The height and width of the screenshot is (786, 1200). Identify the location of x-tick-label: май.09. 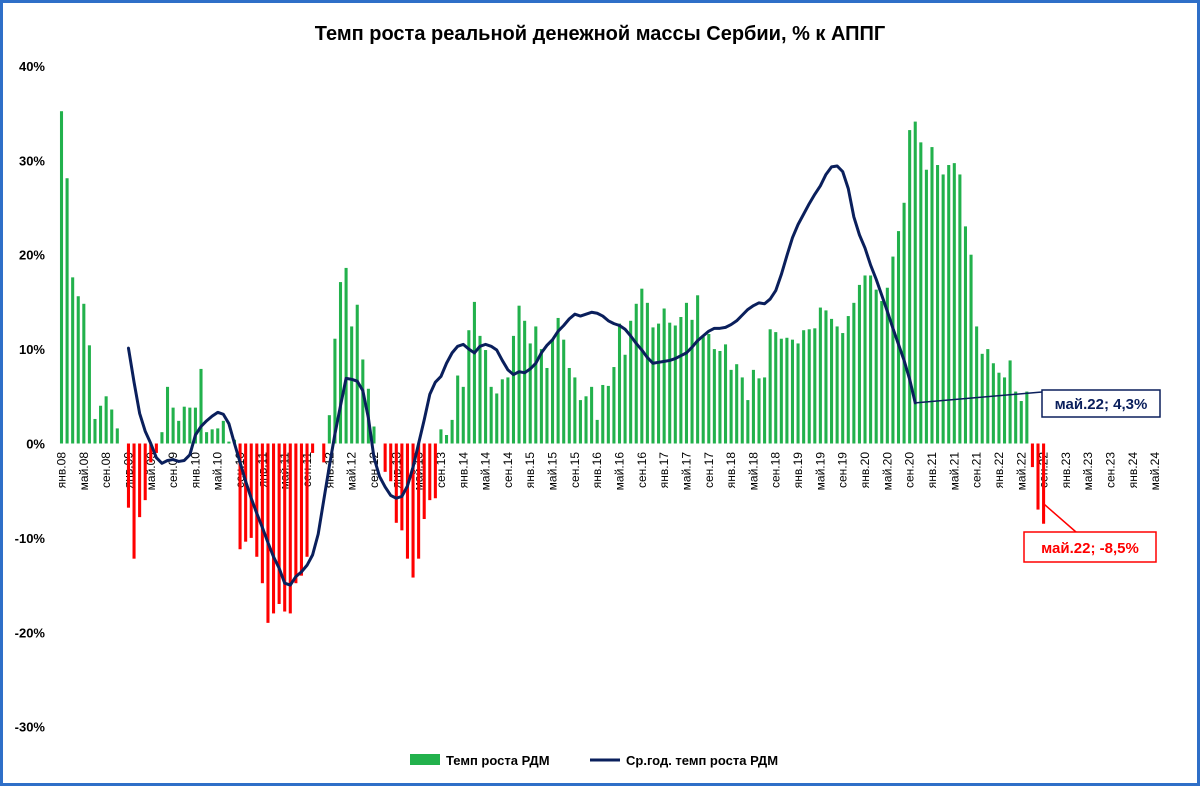
(151, 471).